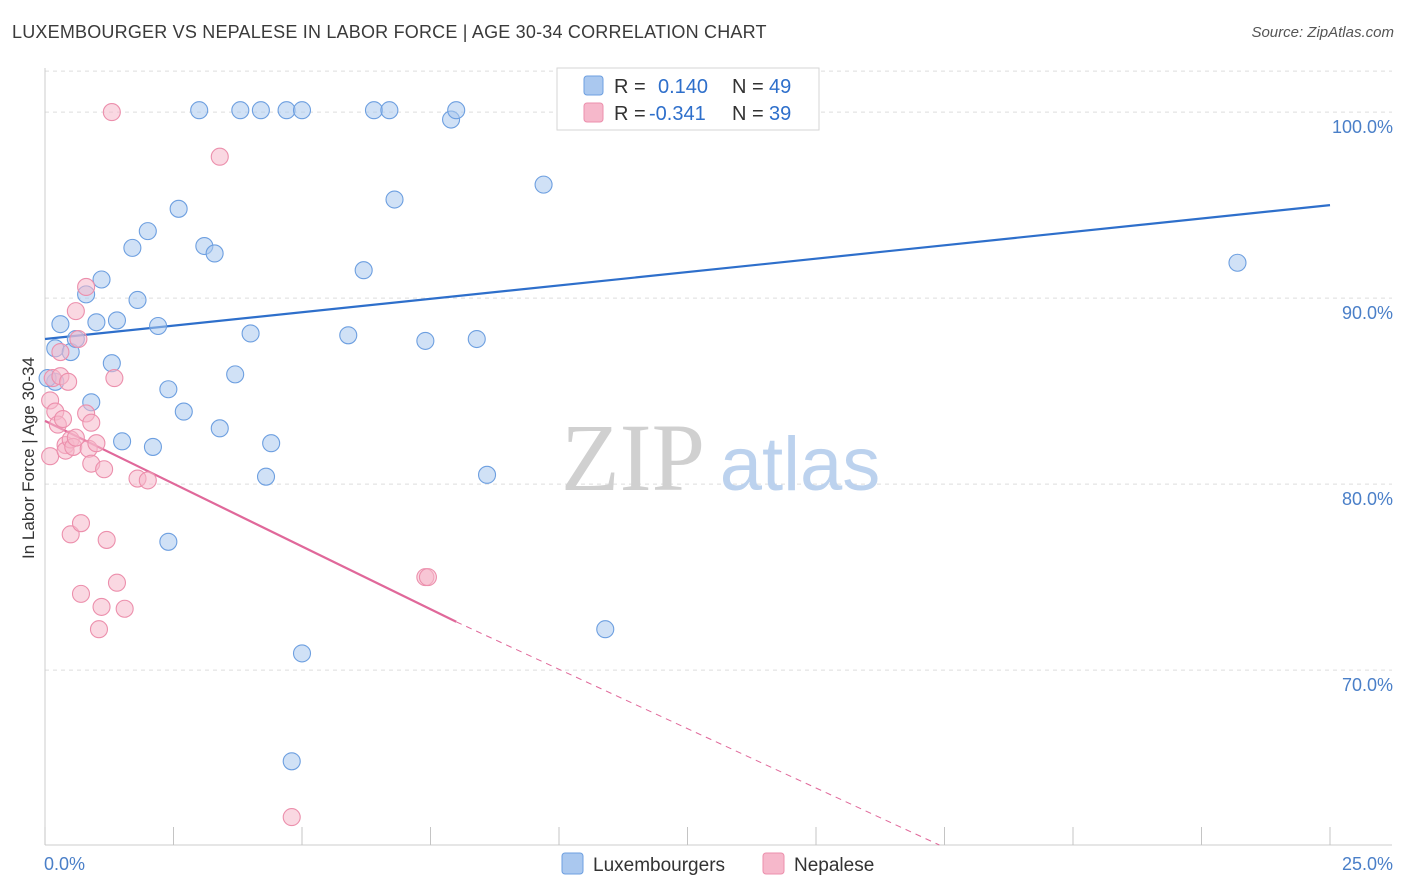 The height and width of the screenshot is (892, 1406). Describe the element at coordinates (1322, 32) in the screenshot. I see `source-label: Source: ZipAtlas.com` at that location.